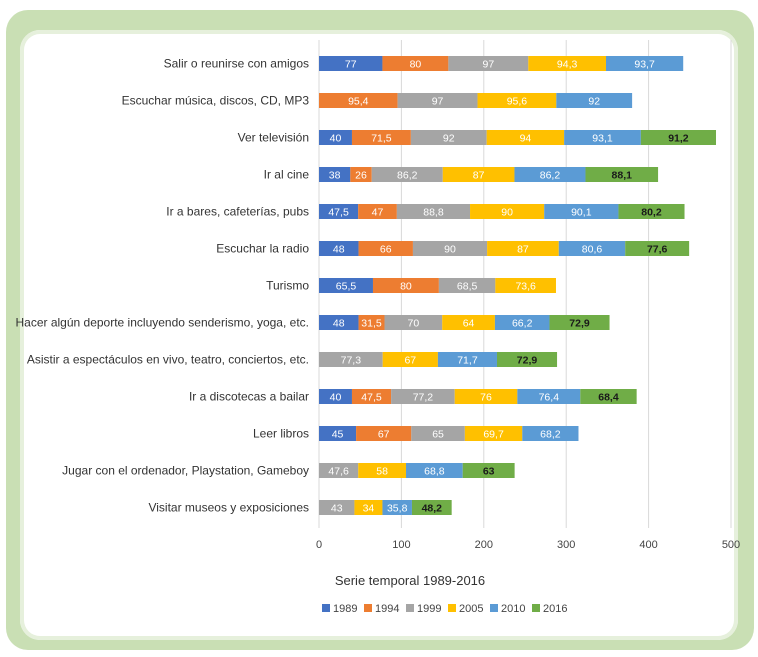 The height and width of the screenshot is (657, 758). What do you see at coordinates (450, 250) in the screenshot?
I see `data-label: 90` at bounding box center [450, 250].